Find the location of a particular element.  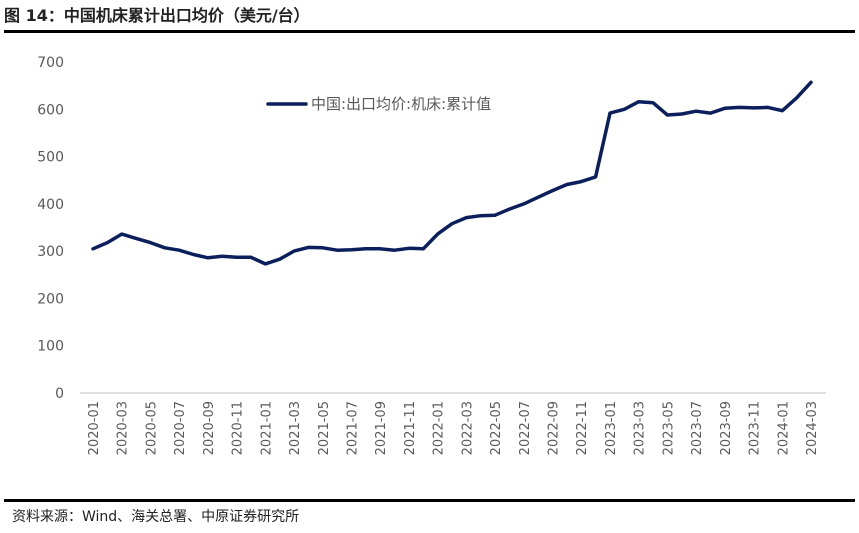

x-tick-label: 2023-05 is located at coordinates (668, 428).